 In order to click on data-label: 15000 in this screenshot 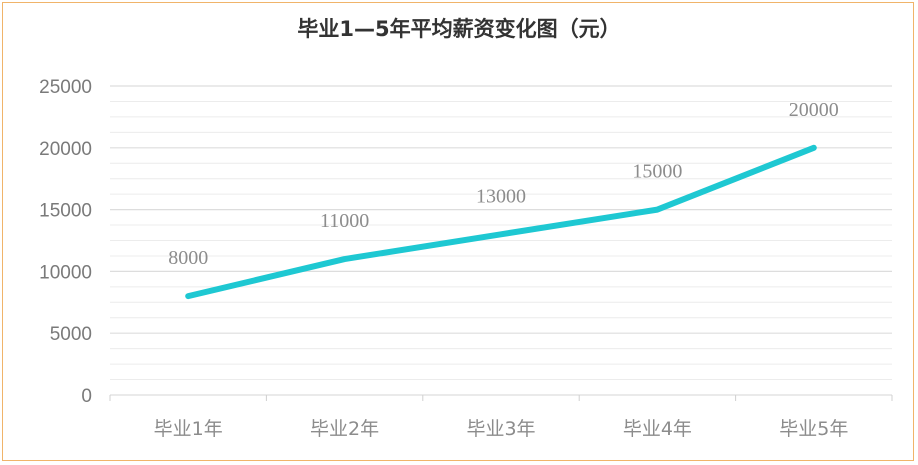, I will do `click(657, 172)`.